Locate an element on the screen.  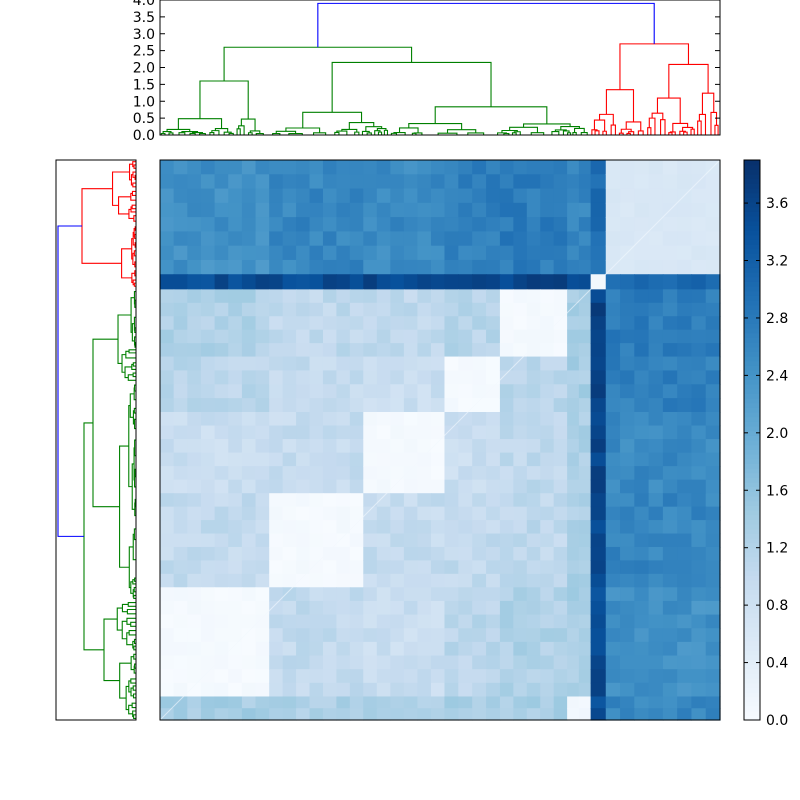
left-dendrogram-frame is located at coordinates (96, 440).